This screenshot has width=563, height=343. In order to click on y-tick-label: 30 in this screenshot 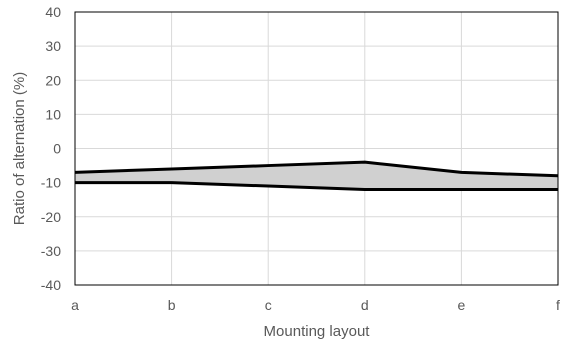, I will do `click(53, 46)`.